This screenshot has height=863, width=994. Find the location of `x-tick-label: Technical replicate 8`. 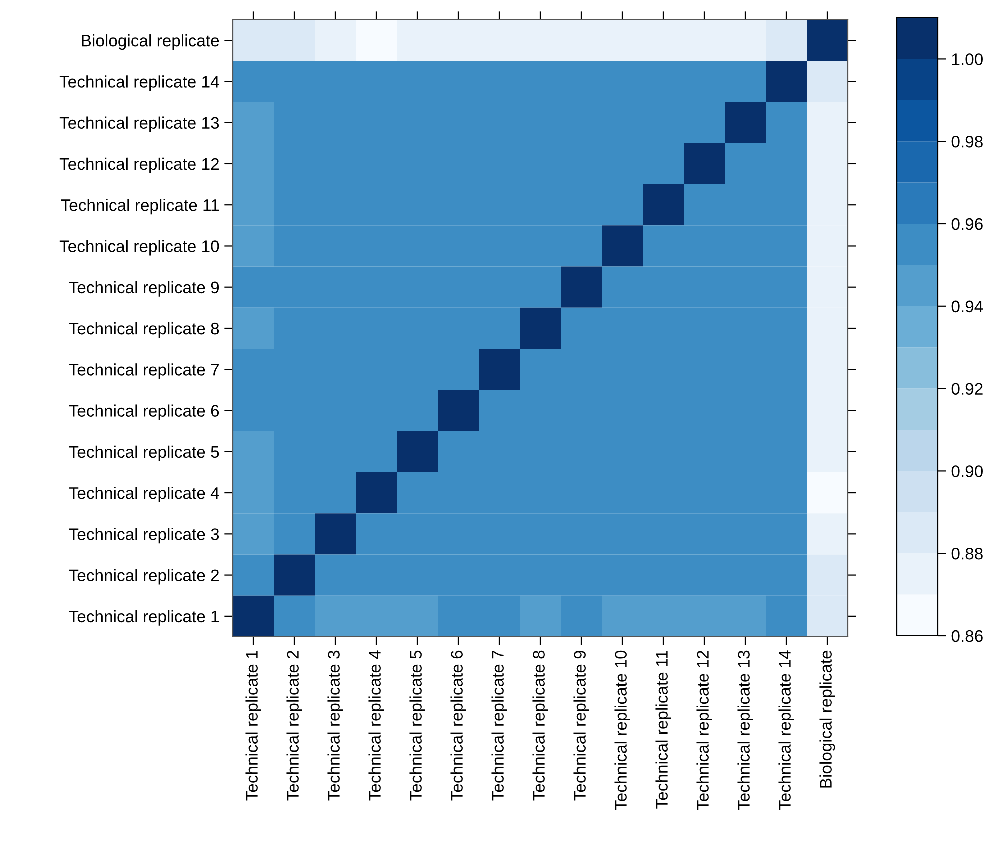

x-tick-label: Technical replicate 8 is located at coordinates (540, 725).